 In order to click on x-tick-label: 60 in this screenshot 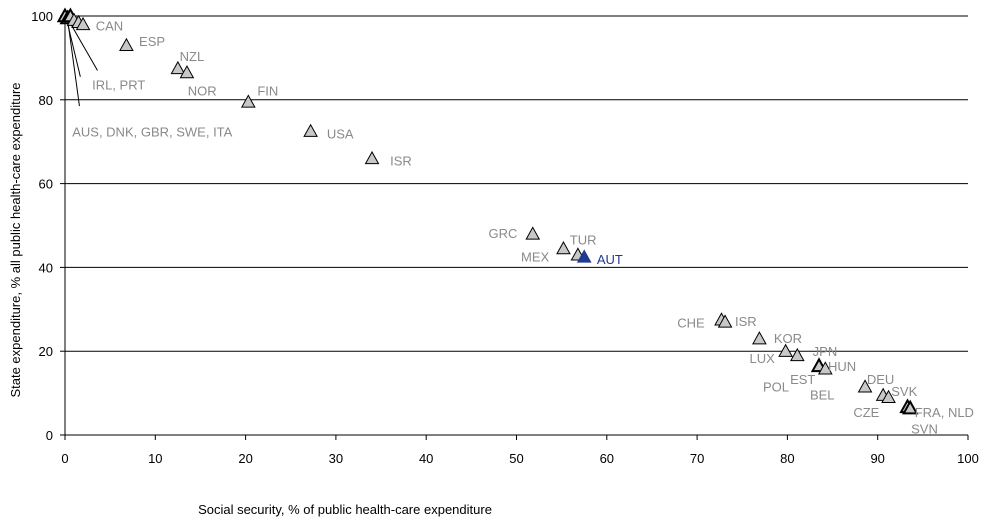, I will do `click(607, 458)`.